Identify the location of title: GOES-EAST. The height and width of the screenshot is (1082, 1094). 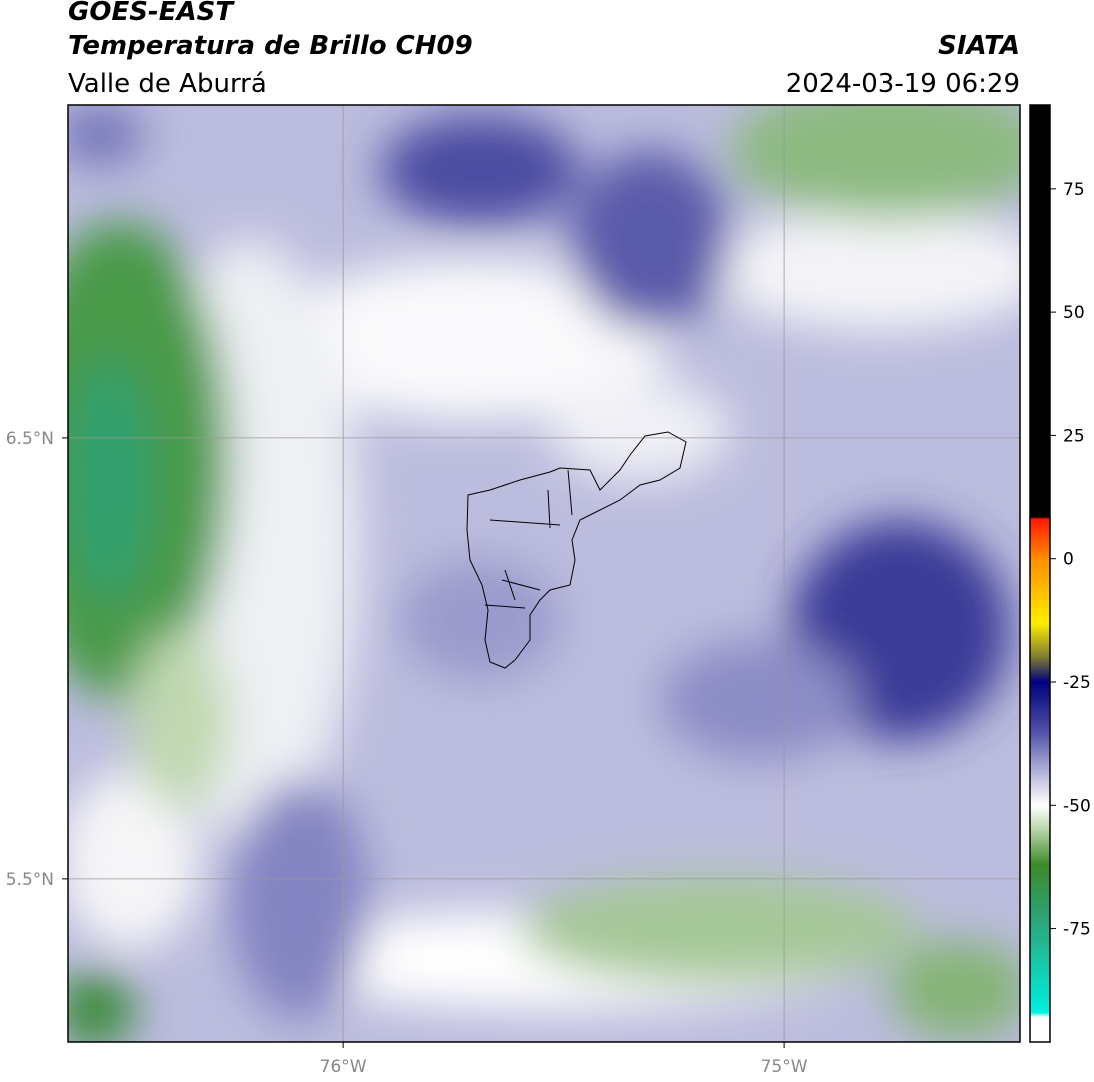
(151, 13).